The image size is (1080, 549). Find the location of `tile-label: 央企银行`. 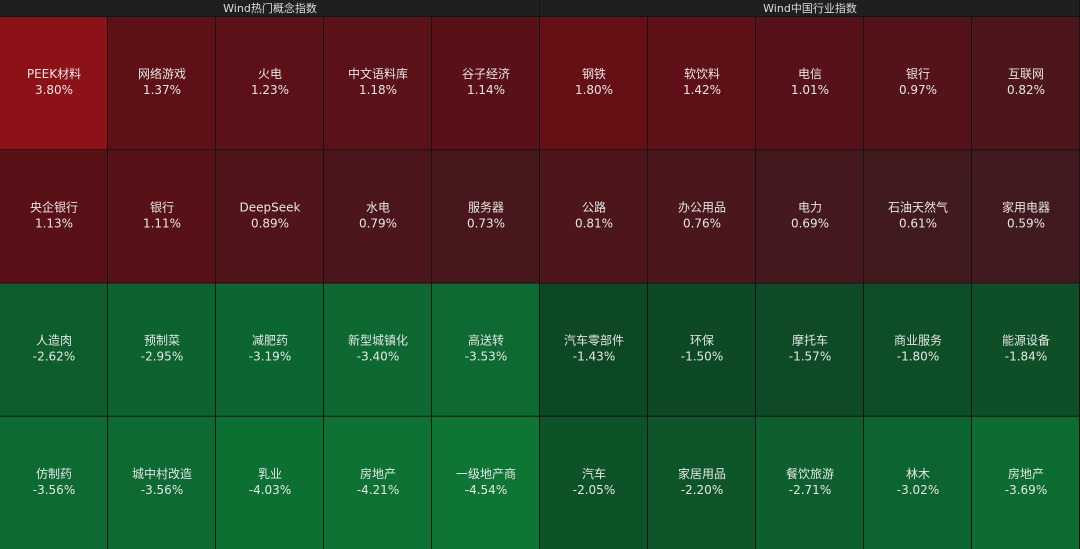

tile-label: 央企银行 is located at coordinates (54, 206).